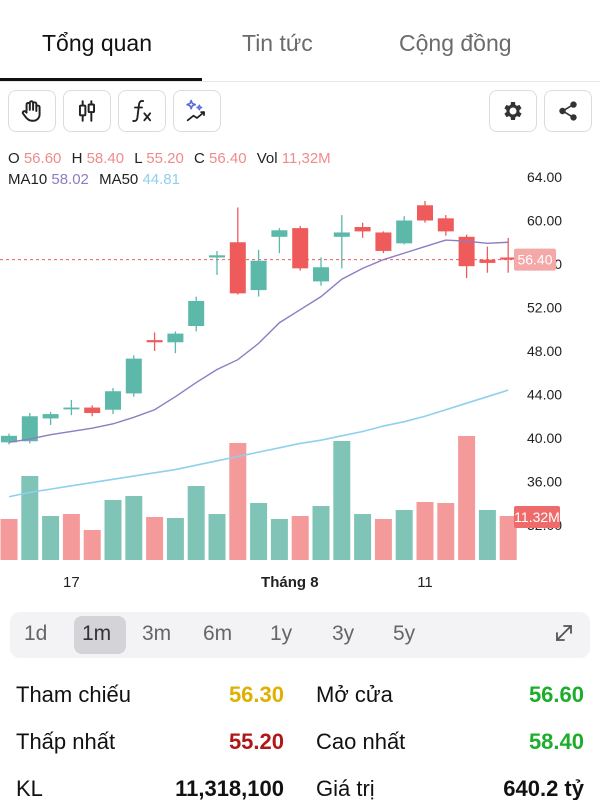 The height and width of the screenshot is (800, 600). Describe the element at coordinates (97, 179) in the screenshot. I see `ma-readout: MA10 58.02 MA50 44.81` at that location.